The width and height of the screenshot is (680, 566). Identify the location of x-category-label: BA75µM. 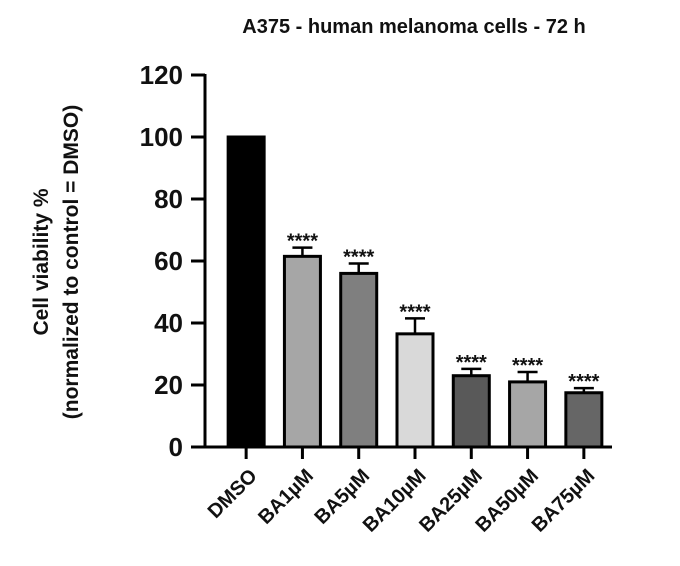
(564, 501).